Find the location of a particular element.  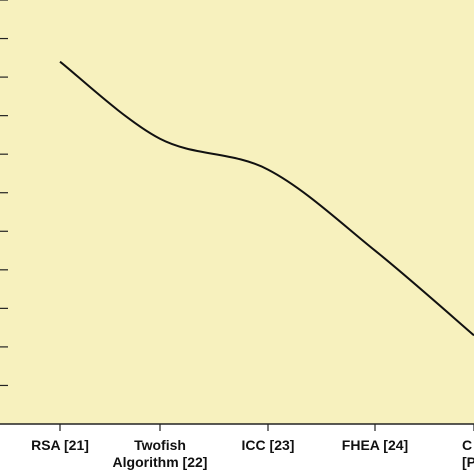

x-tick-label: C[Prop is located at coordinates (468, 453).